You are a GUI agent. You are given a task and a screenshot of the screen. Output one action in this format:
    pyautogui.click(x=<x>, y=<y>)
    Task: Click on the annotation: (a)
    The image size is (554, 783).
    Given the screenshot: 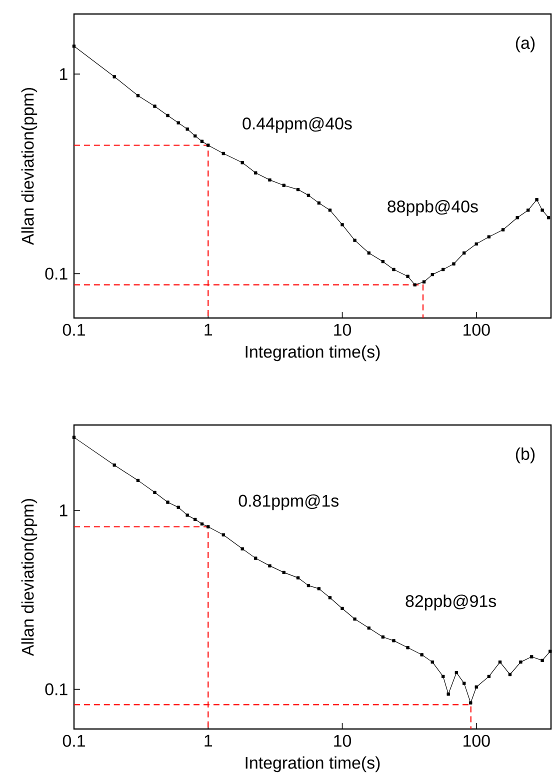 What is the action you would take?
    pyautogui.click(x=525, y=44)
    